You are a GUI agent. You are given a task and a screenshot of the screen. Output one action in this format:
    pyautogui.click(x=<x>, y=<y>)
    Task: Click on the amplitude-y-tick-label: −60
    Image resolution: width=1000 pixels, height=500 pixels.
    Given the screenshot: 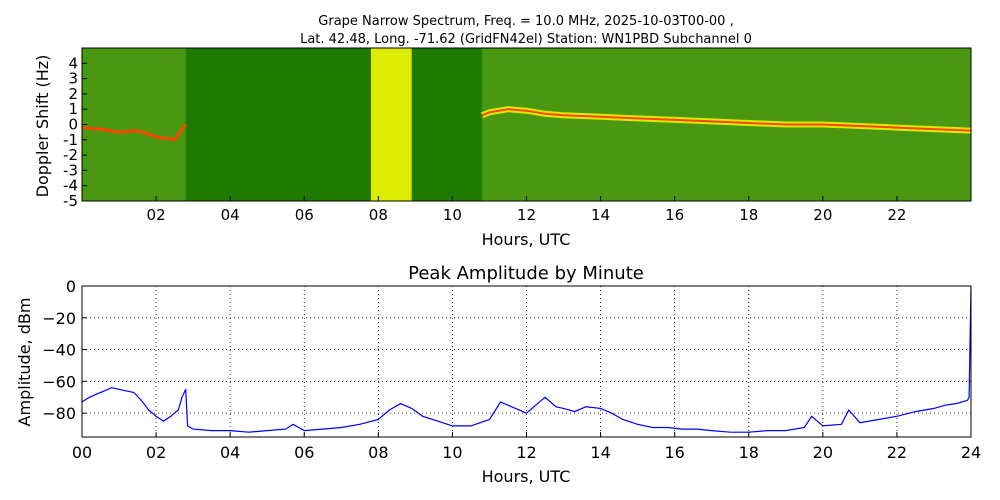 What is the action you would take?
    pyautogui.click(x=59, y=381)
    